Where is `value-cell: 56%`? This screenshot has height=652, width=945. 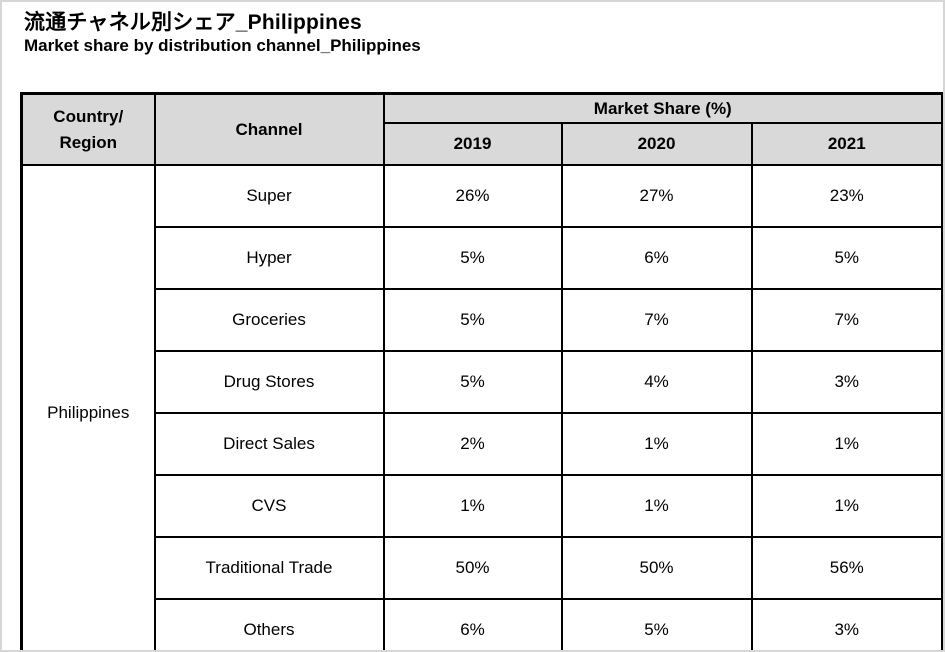 value-cell: 56% is located at coordinates (846, 568).